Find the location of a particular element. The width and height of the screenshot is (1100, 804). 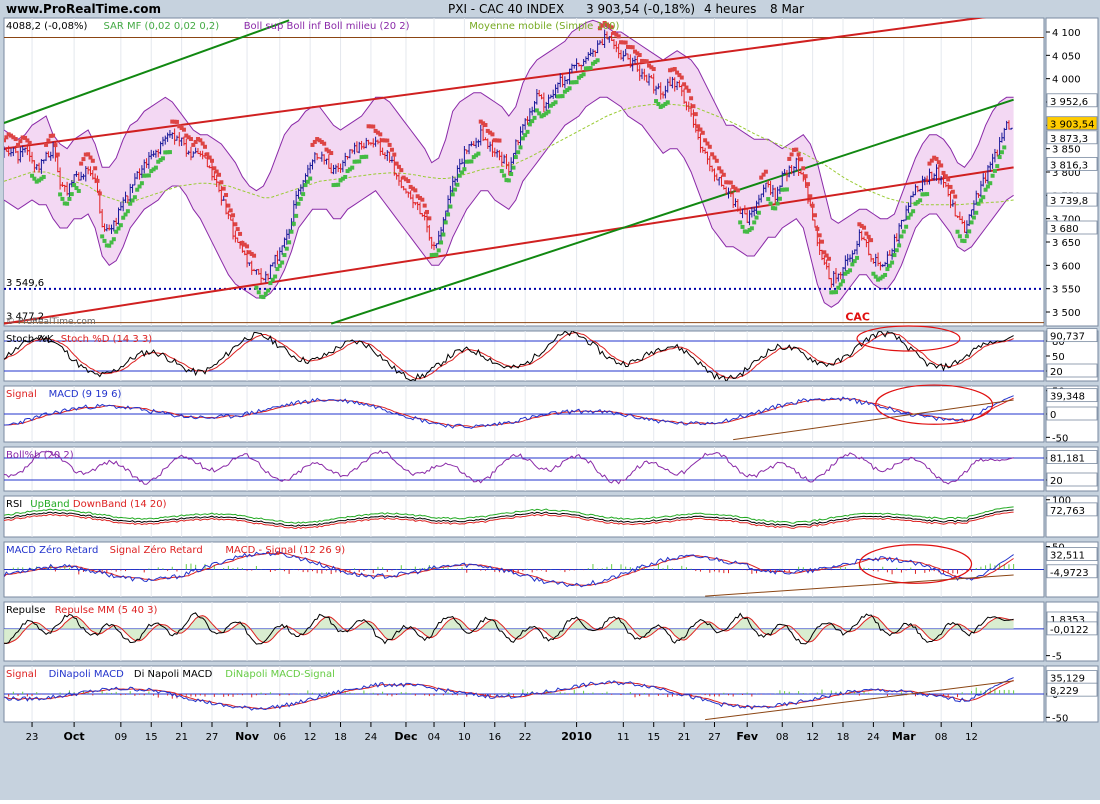

y-tick-label: 4 100 is located at coordinates (1066, 33).